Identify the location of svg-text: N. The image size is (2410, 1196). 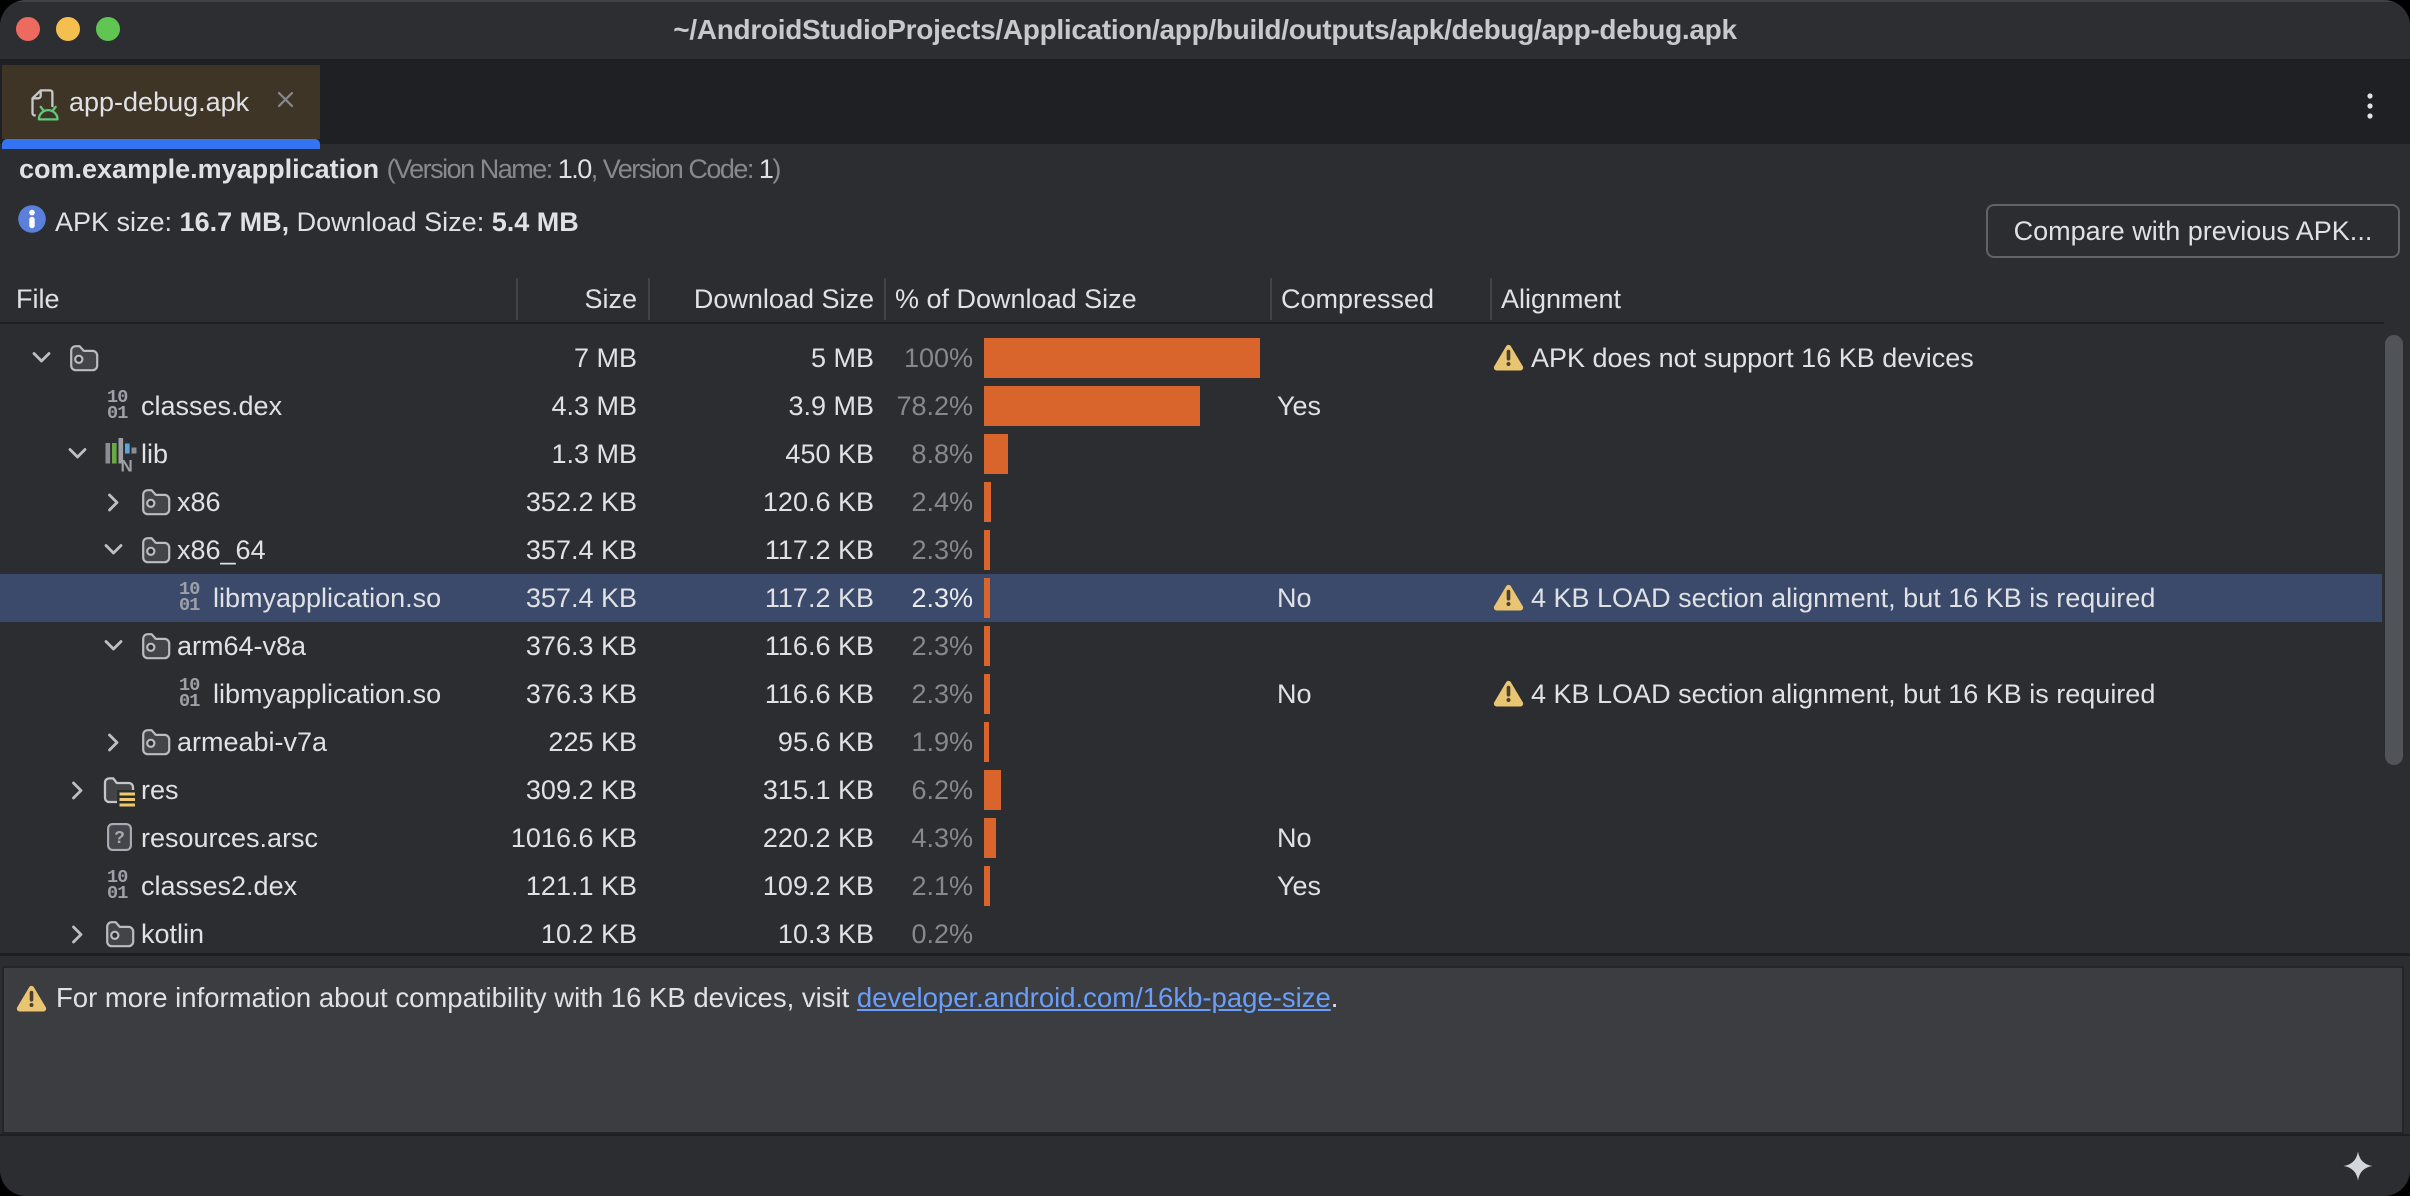
(127, 465).